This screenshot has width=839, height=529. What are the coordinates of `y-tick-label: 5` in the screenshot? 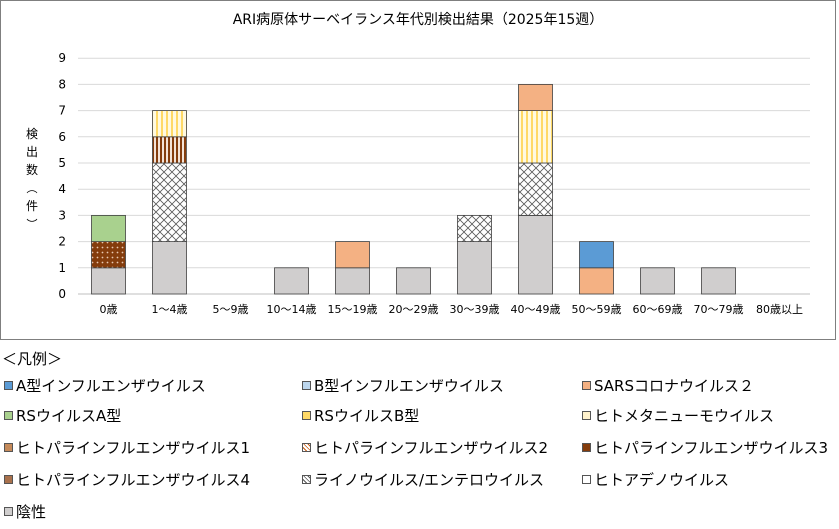 It's located at (62, 163).